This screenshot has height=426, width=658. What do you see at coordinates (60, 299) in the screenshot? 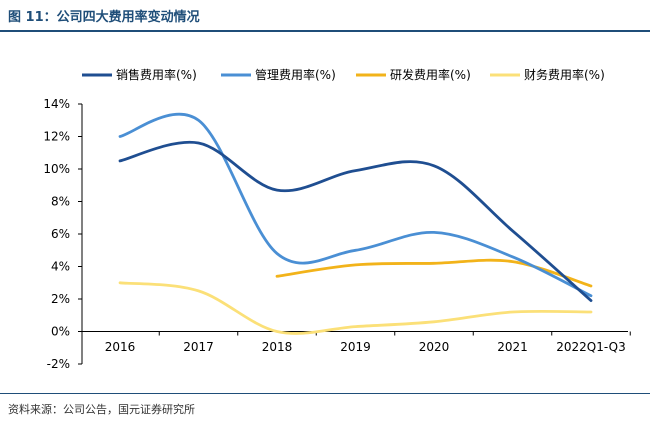
I see `y-tick-label: 2%` at bounding box center [60, 299].